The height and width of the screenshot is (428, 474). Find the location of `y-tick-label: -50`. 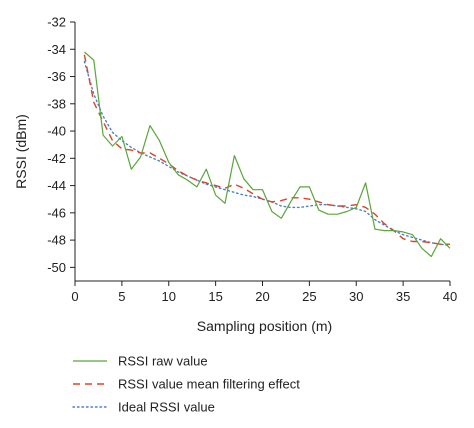

y-tick-label: -50 is located at coordinates (56, 267).